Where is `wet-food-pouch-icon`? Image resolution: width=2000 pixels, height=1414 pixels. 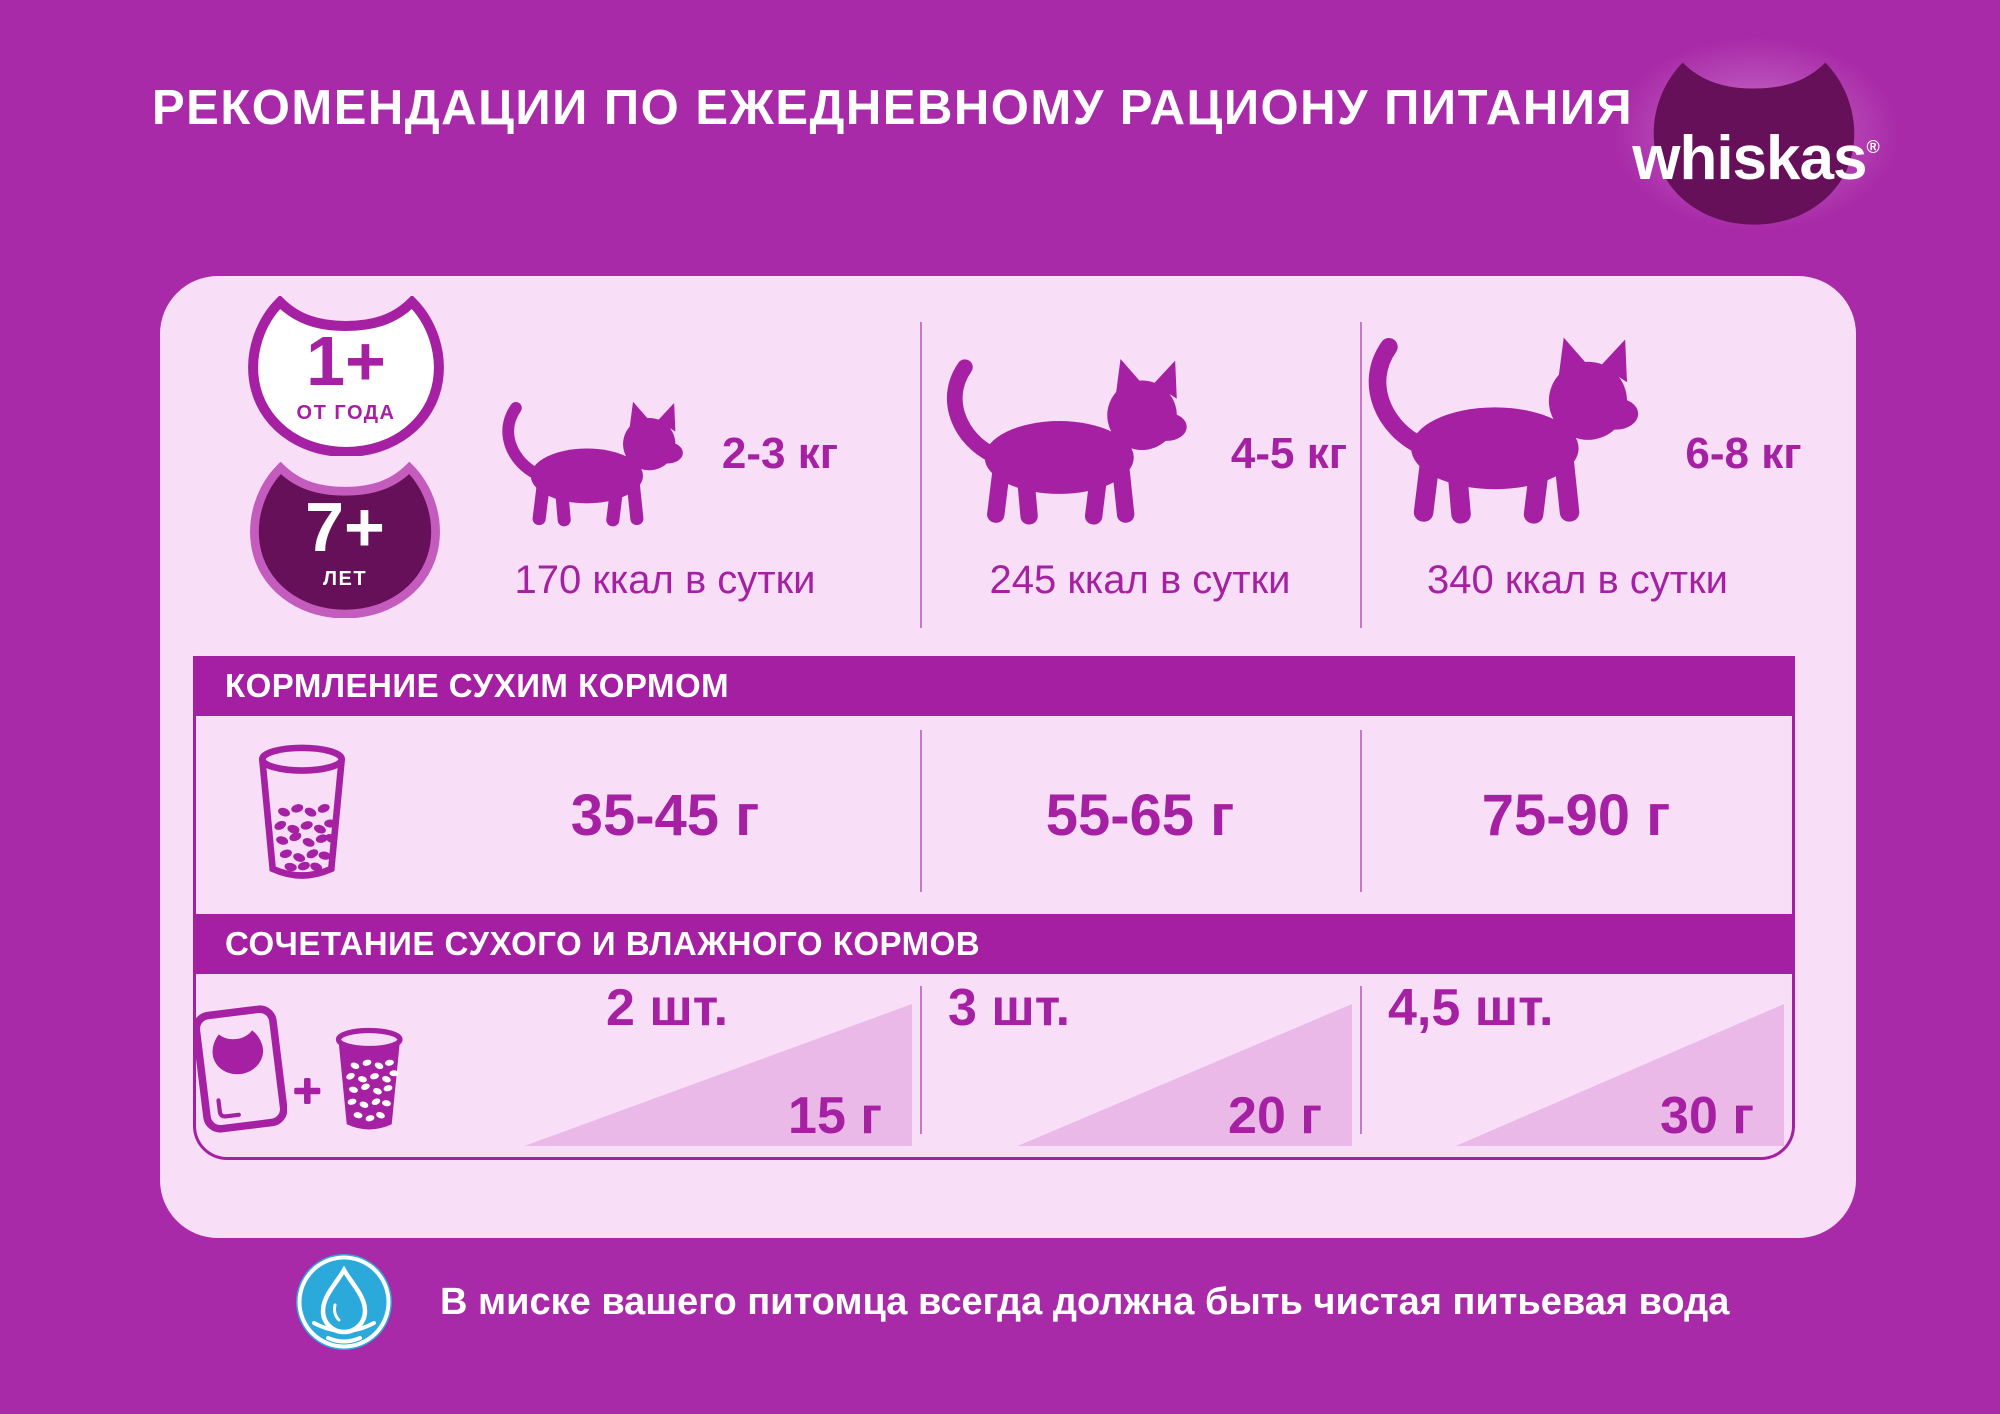
wet-food-pouch-icon is located at coordinates (240, 1069).